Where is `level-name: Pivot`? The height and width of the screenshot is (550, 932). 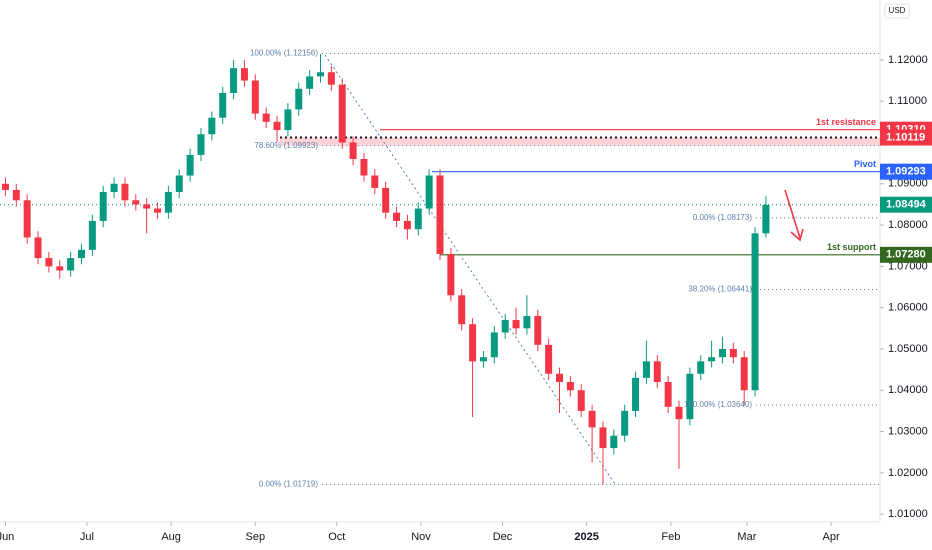
level-name: Pivot is located at coordinates (865, 164).